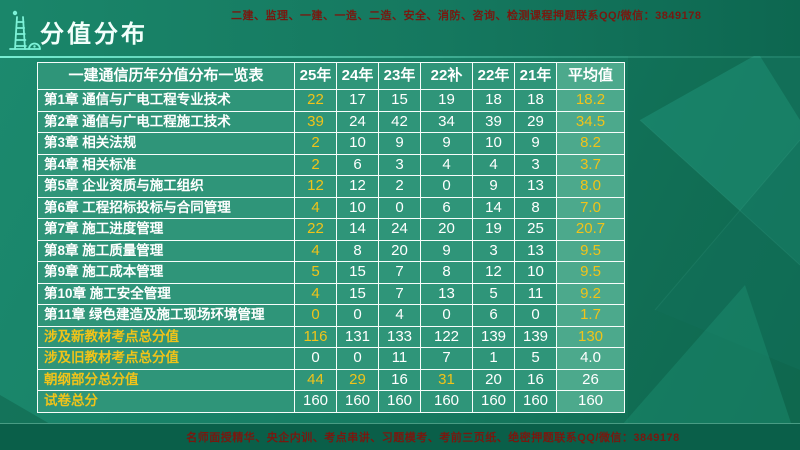 The height and width of the screenshot is (450, 800). I want to click on table-row: 第10章 施工安全管理 4 15 7 13 5 11 9.2, so click(331, 293).